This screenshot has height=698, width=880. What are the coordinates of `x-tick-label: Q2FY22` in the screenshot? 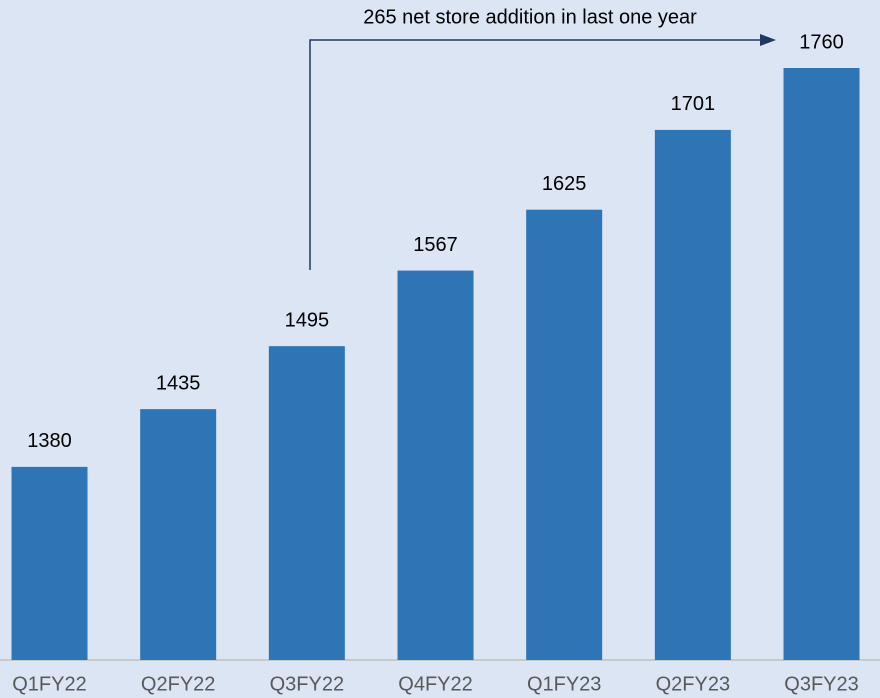 It's located at (178, 684).